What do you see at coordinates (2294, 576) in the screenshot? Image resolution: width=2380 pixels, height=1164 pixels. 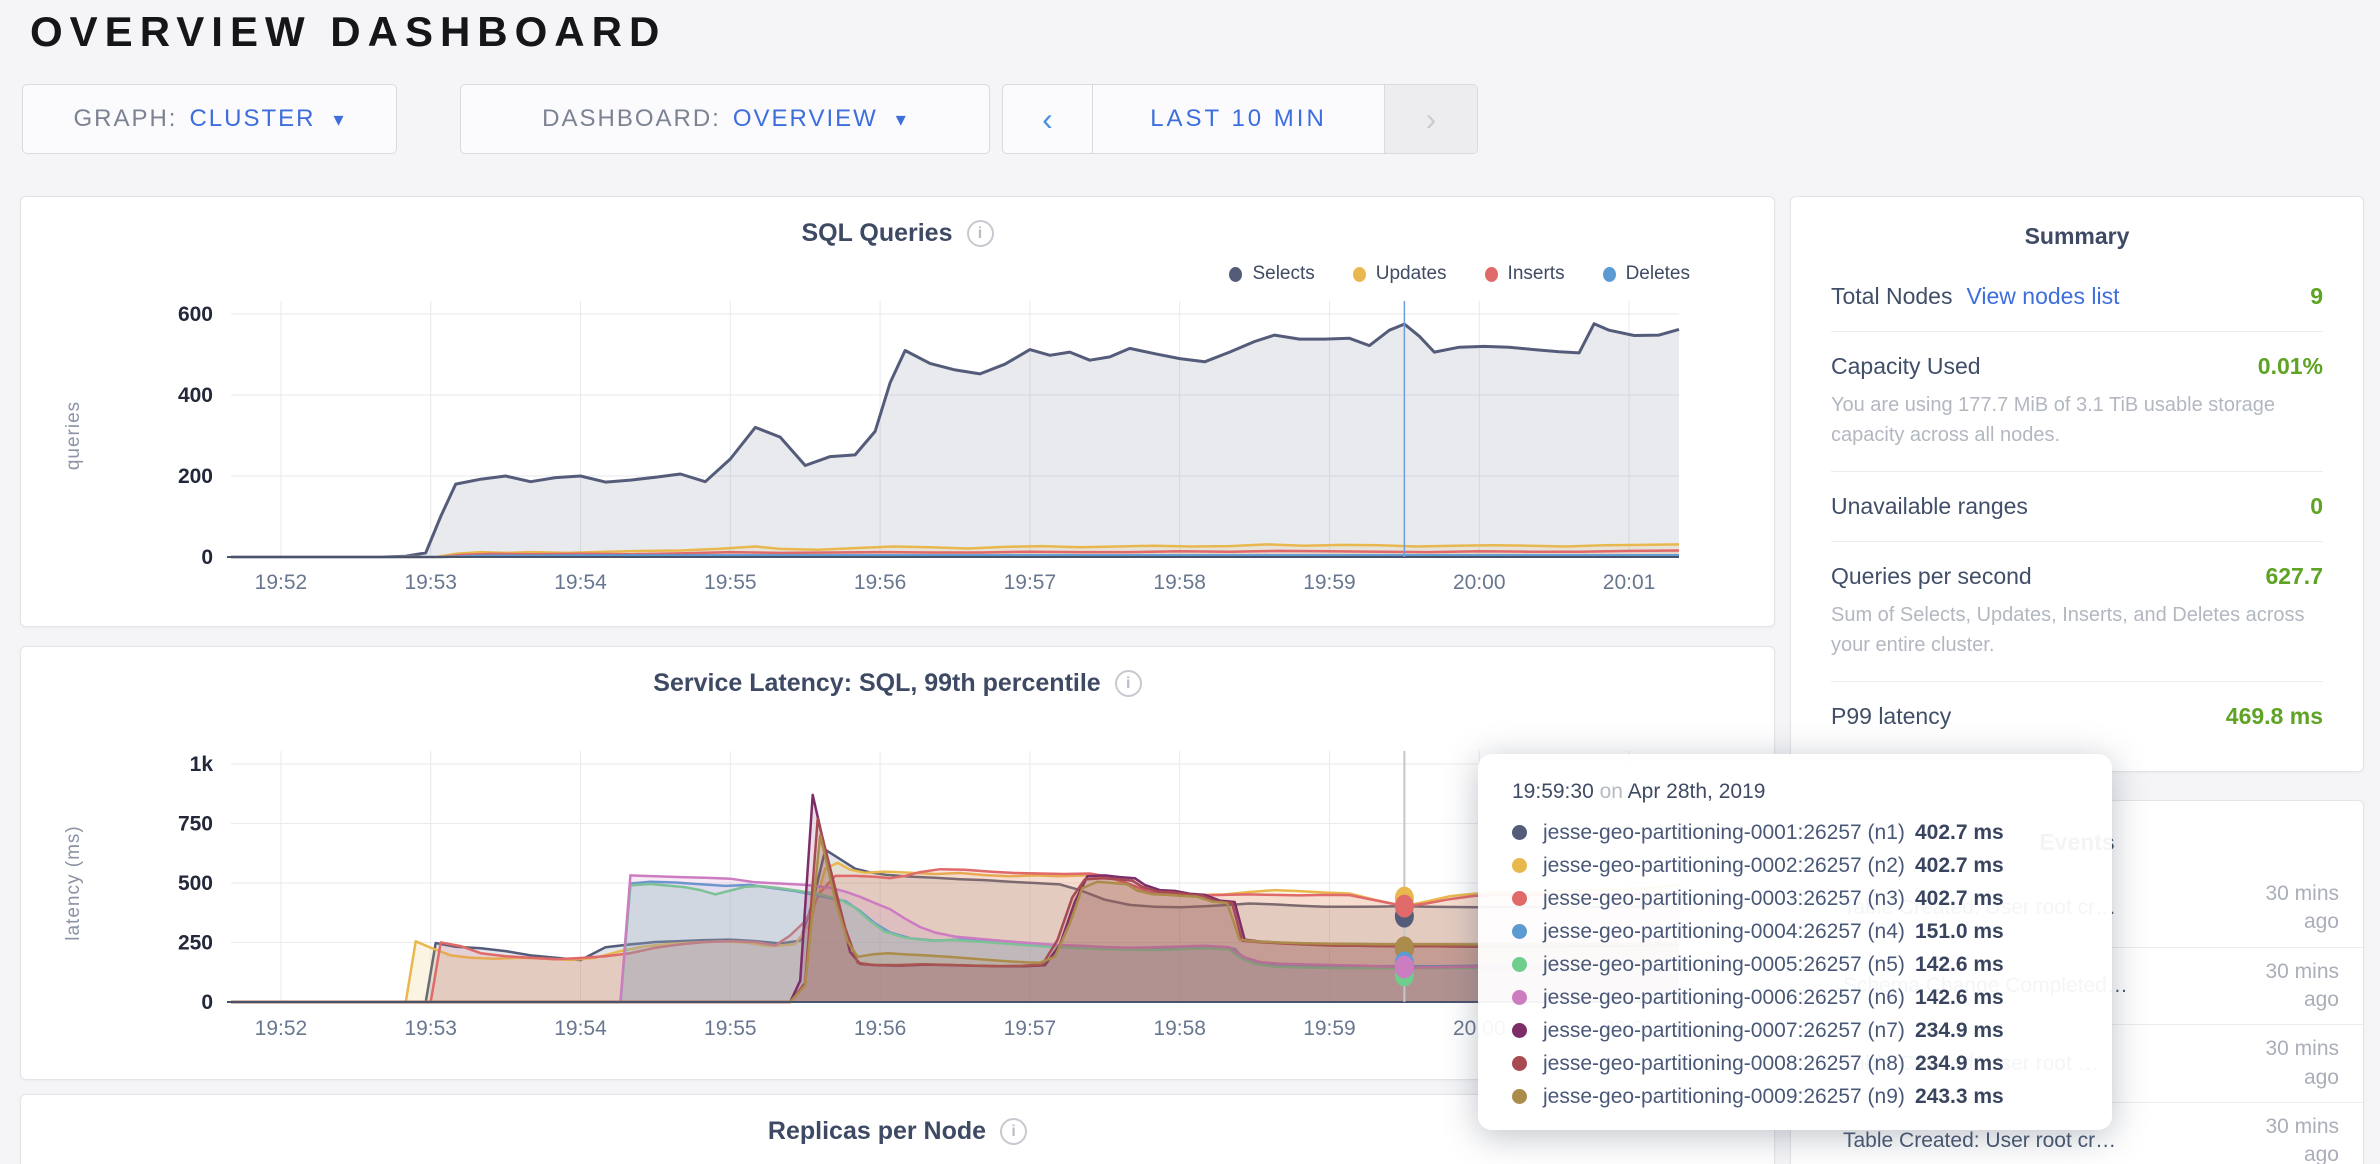 I see `summary-value: 627.7` at bounding box center [2294, 576].